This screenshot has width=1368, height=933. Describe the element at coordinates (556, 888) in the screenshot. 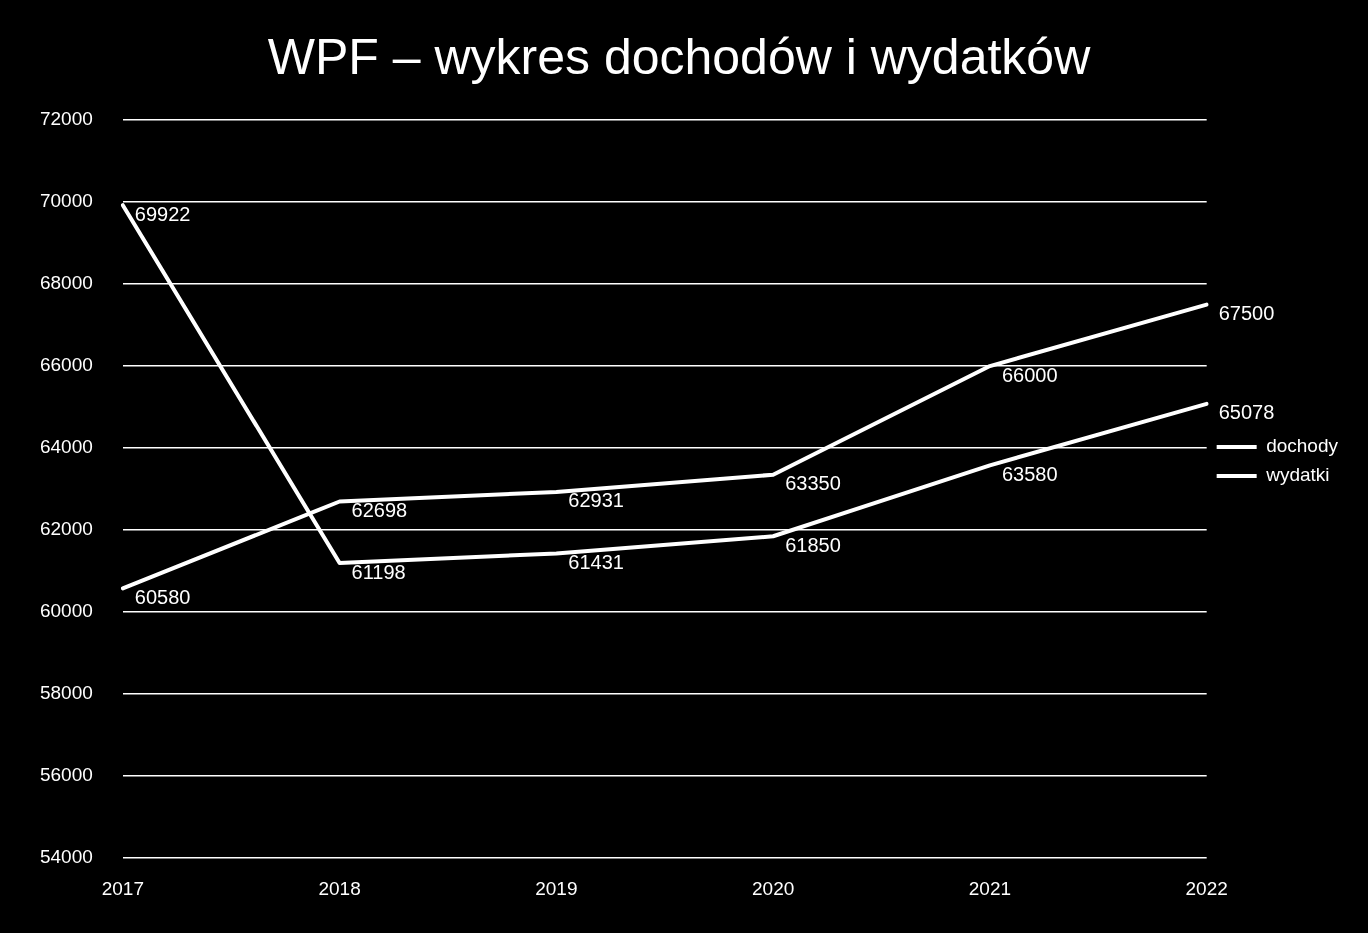

I see `x-tick-label: 2019` at that location.